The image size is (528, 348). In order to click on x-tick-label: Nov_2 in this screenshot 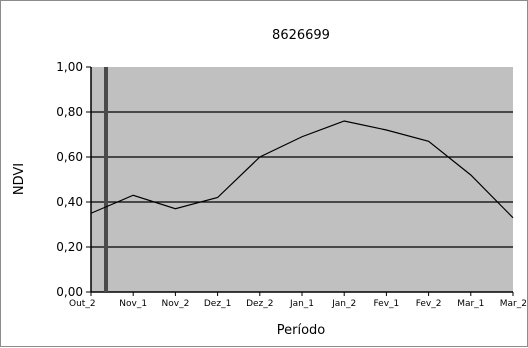, I will do `click(176, 304)`.